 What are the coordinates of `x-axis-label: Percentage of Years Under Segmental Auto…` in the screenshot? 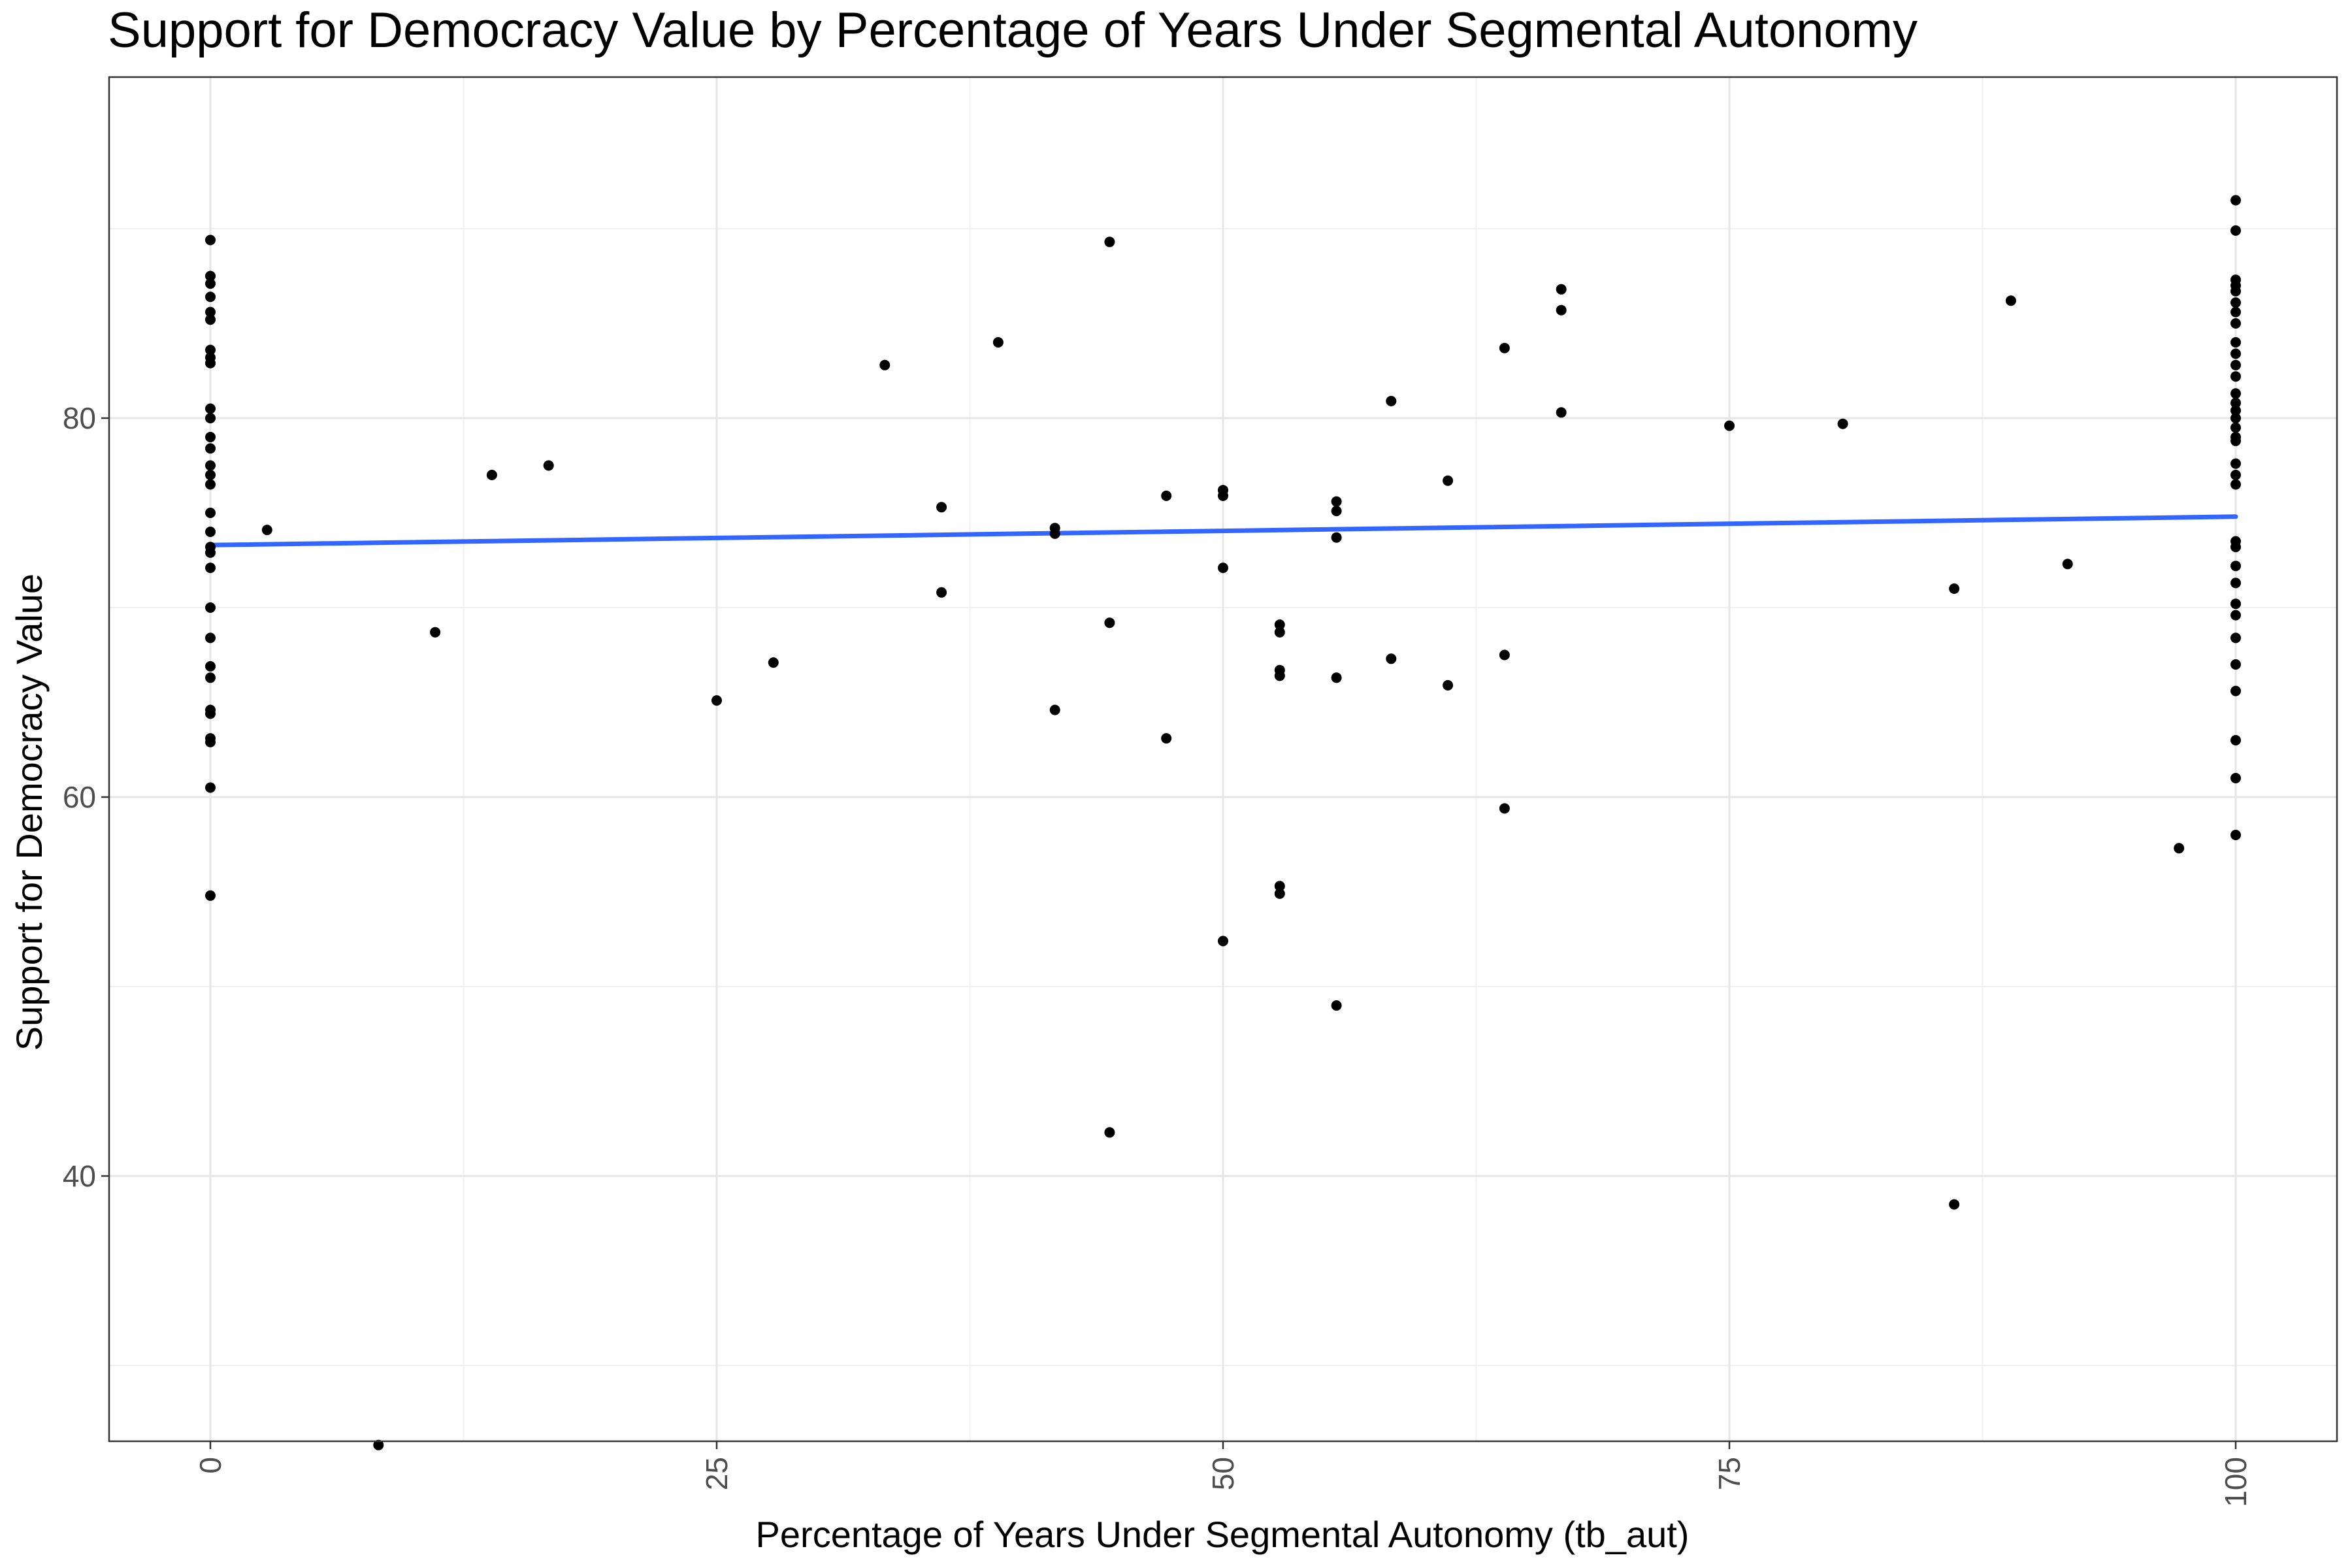 It's located at (1223, 1534).